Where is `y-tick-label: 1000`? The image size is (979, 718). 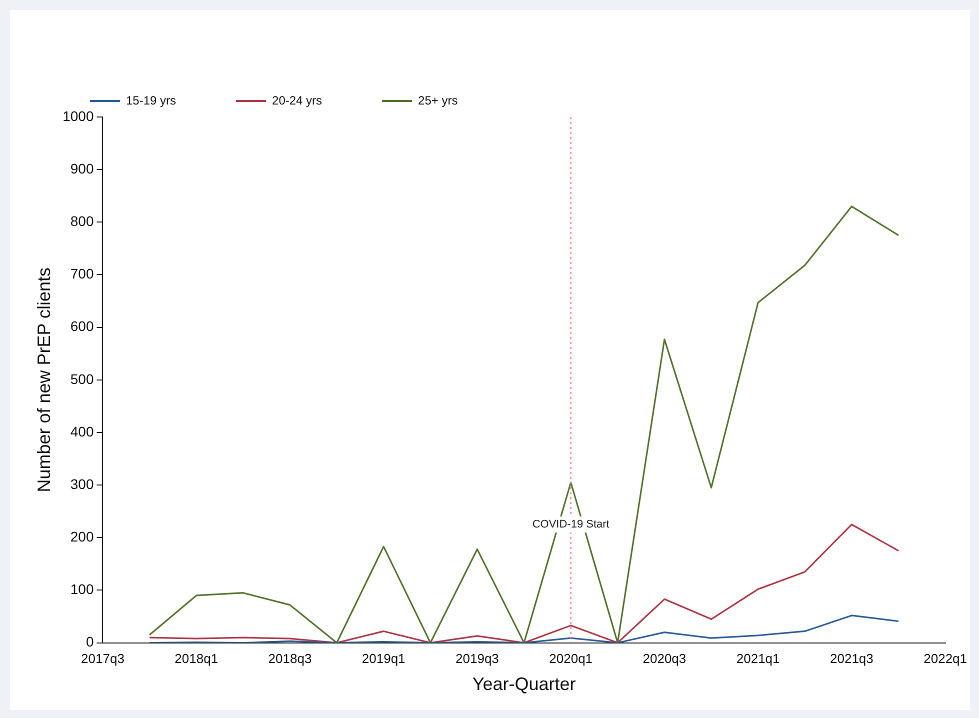 y-tick-label: 1000 is located at coordinates (78, 116).